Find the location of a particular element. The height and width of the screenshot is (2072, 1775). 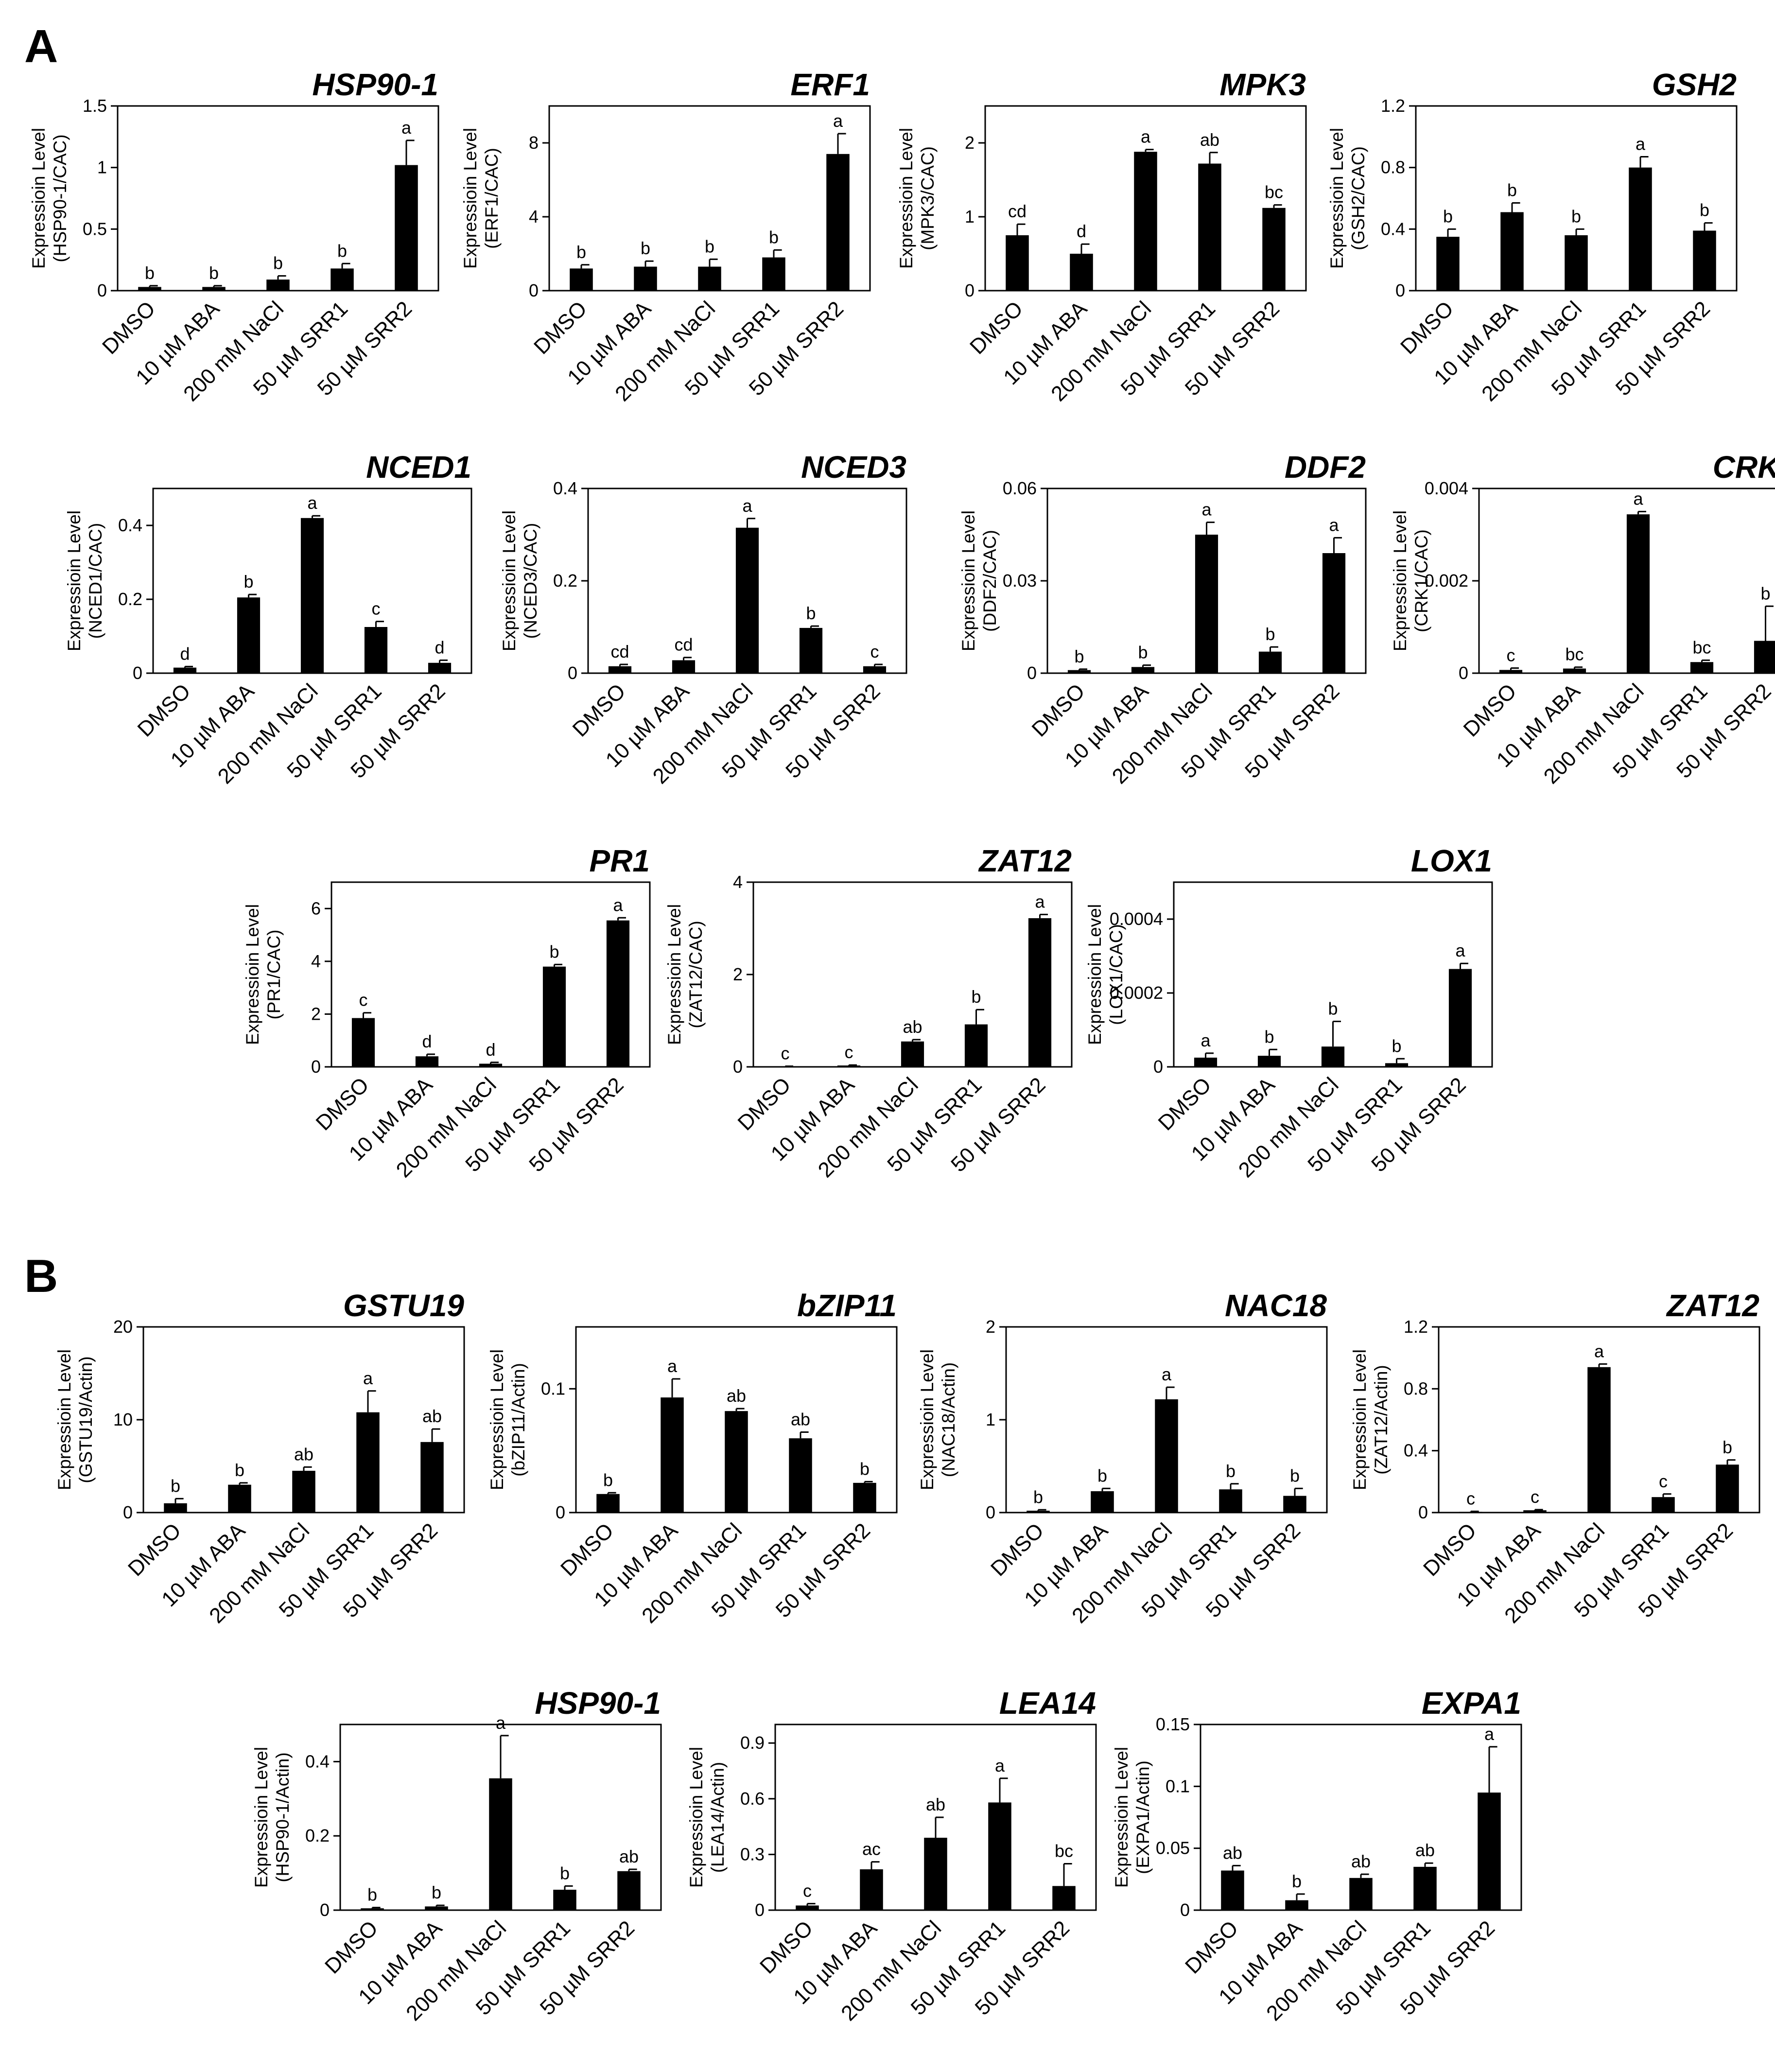

panel-label-a: A is located at coordinates (41, 46).